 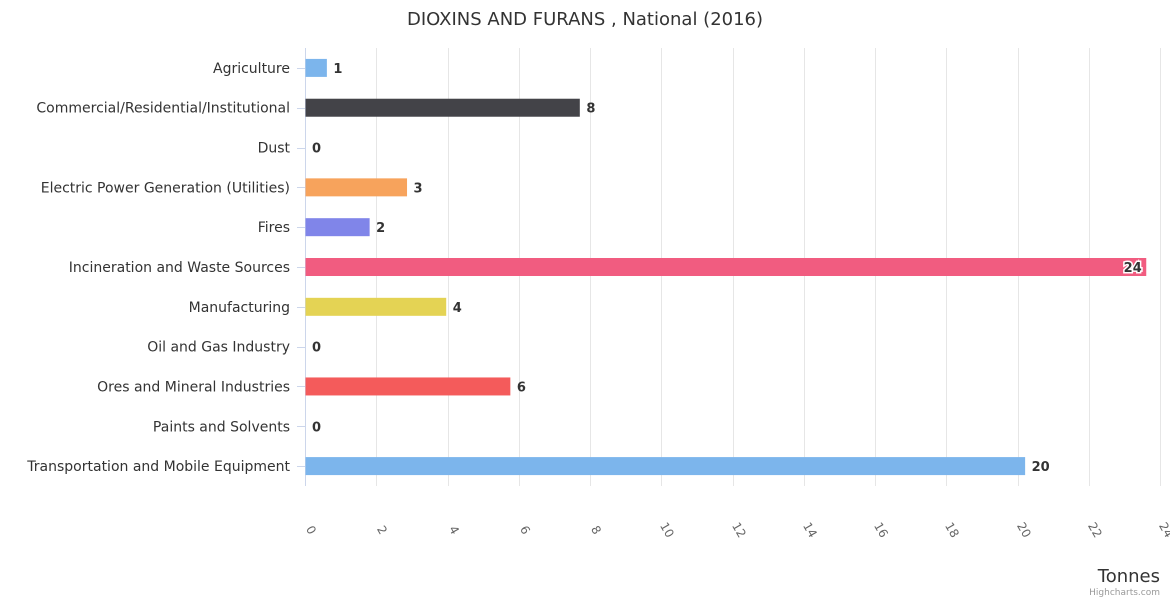 What do you see at coordinates (218, 348) in the screenshot?
I see `category-label: Oil and Gas Industry` at bounding box center [218, 348].